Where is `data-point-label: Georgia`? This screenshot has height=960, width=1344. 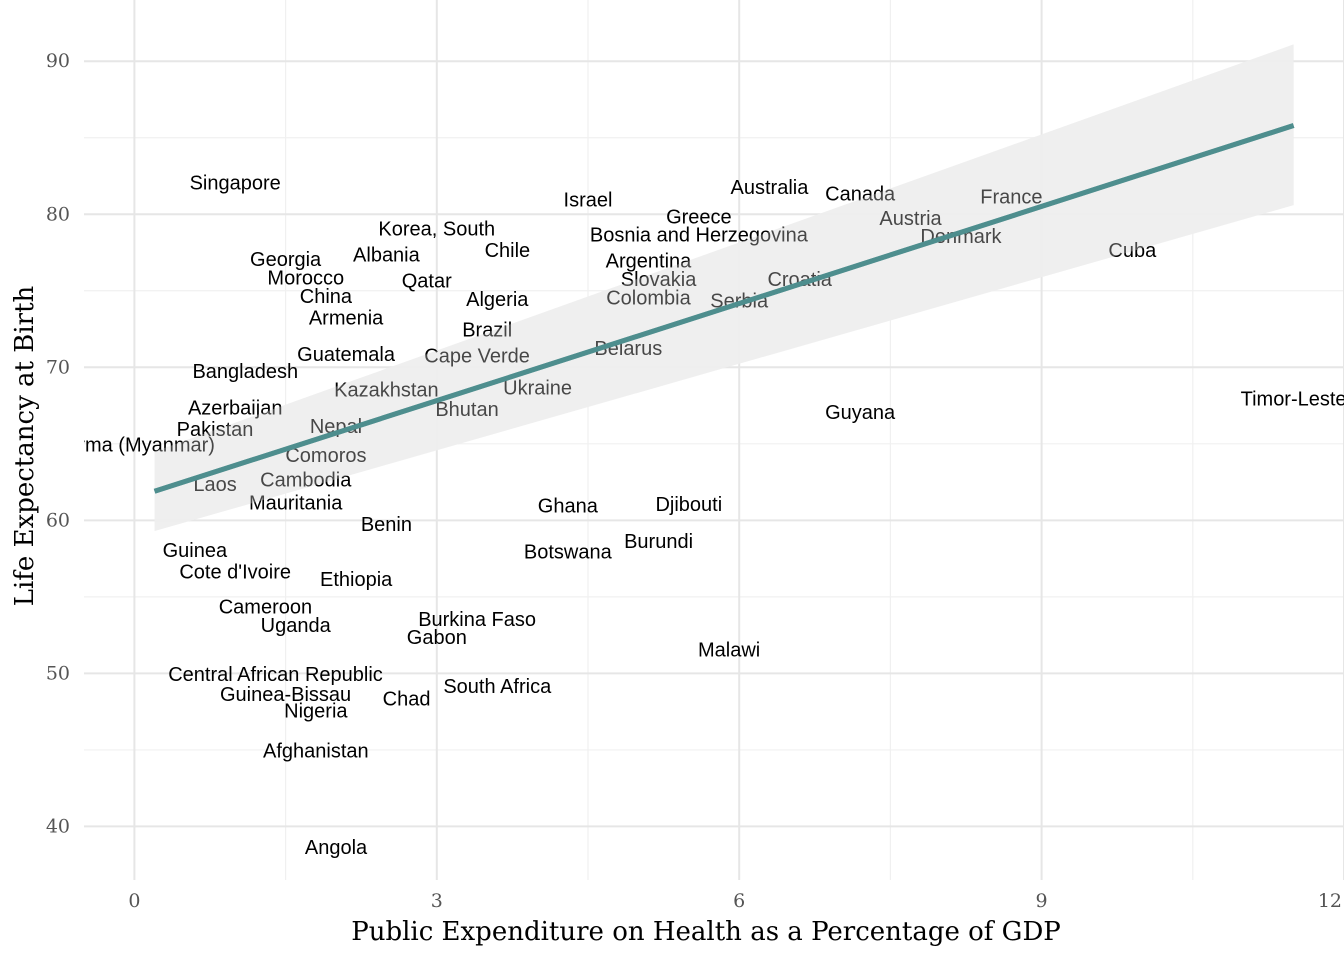
data-point-label: Georgia is located at coordinates (286, 260).